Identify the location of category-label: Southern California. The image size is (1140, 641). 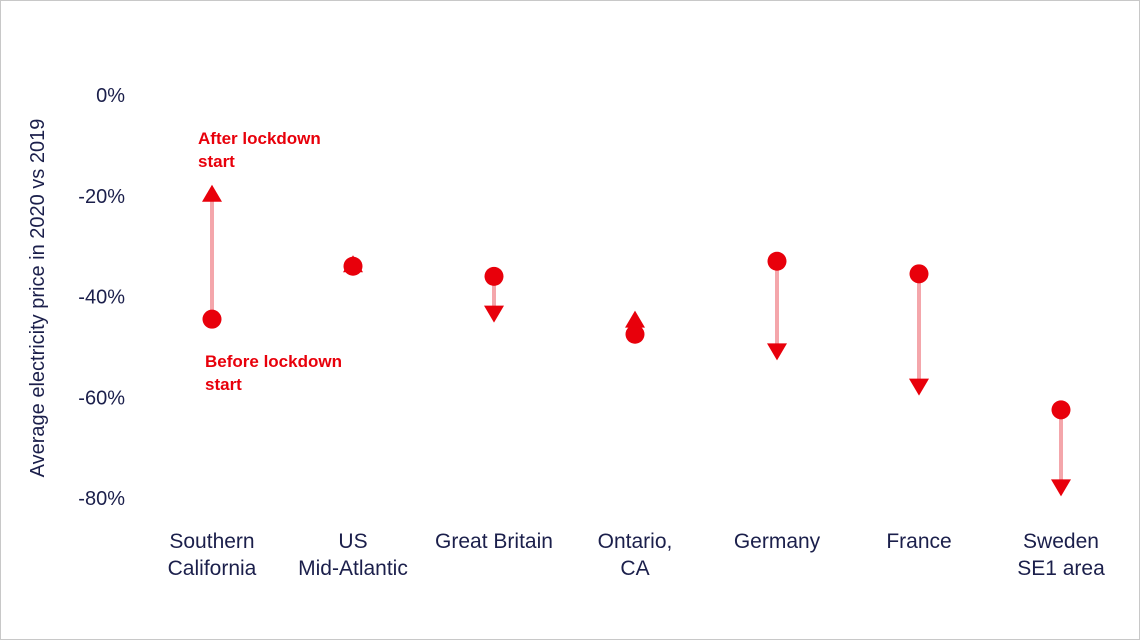
(212, 555).